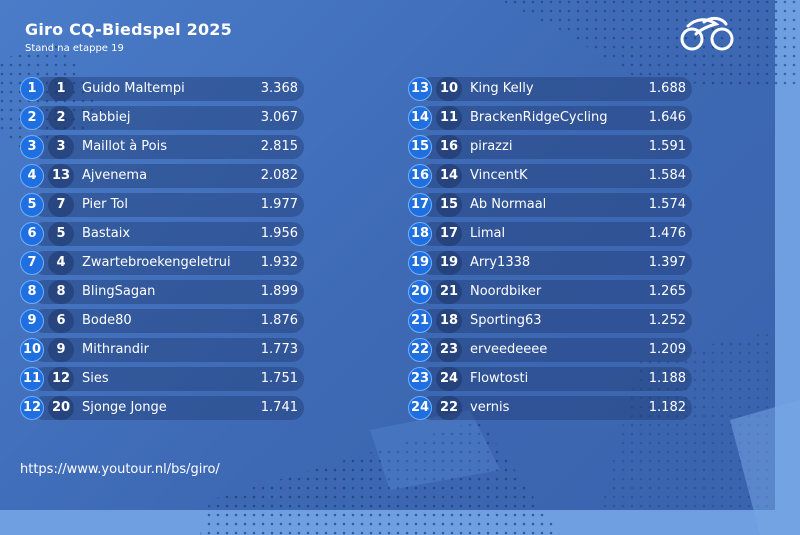 The width and height of the screenshot is (800, 535). Describe the element at coordinates (667, 378) in the screenshot. I see `player-score: 1.188` at that location.